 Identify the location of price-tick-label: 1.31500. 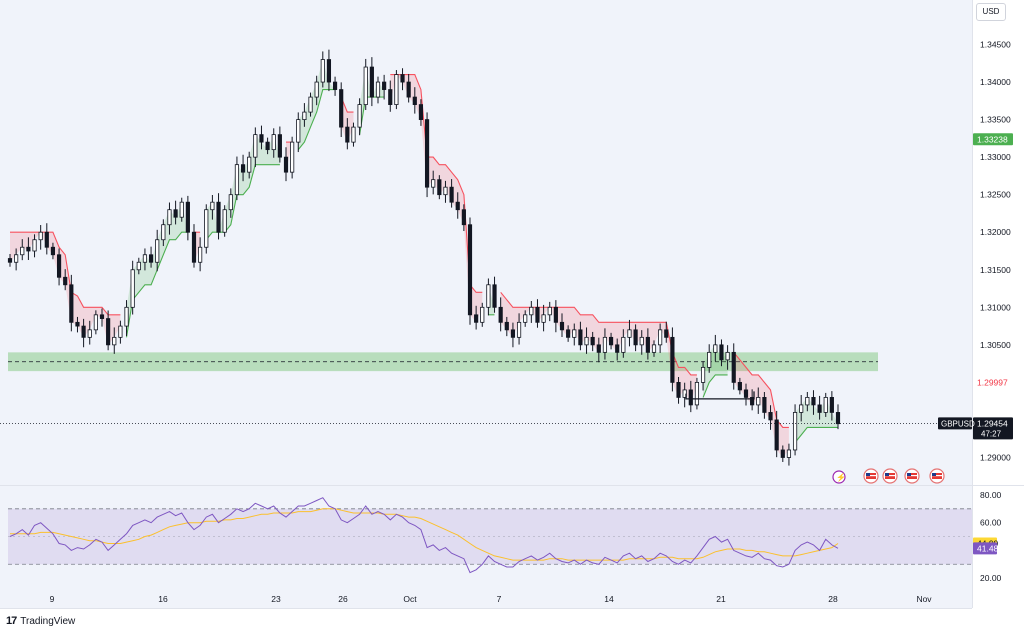
(995, 270).